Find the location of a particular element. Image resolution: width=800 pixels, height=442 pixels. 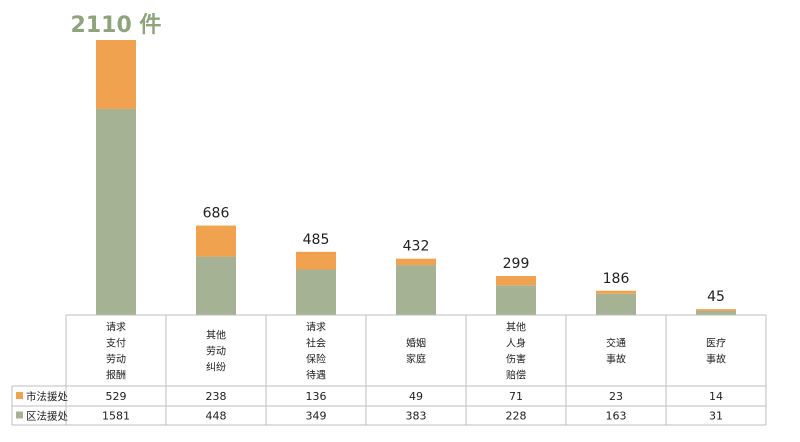

total-label-2: 485 is located at coordinates (316, 240).